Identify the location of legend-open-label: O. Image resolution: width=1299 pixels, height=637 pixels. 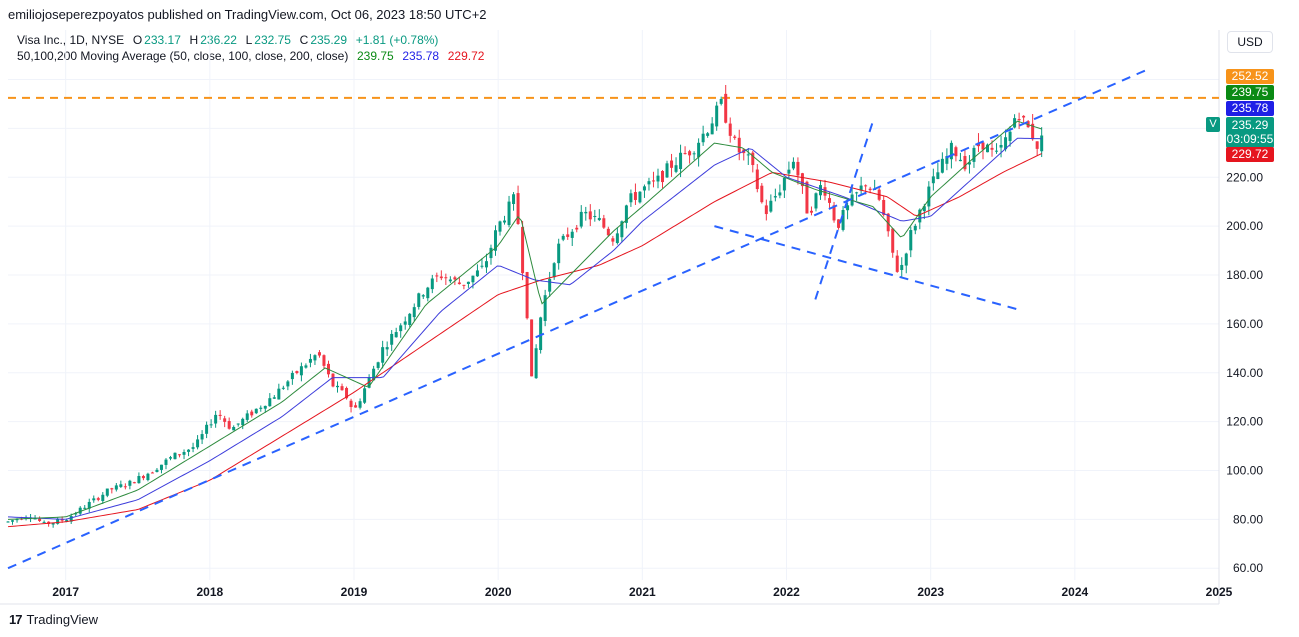
(137, 40).